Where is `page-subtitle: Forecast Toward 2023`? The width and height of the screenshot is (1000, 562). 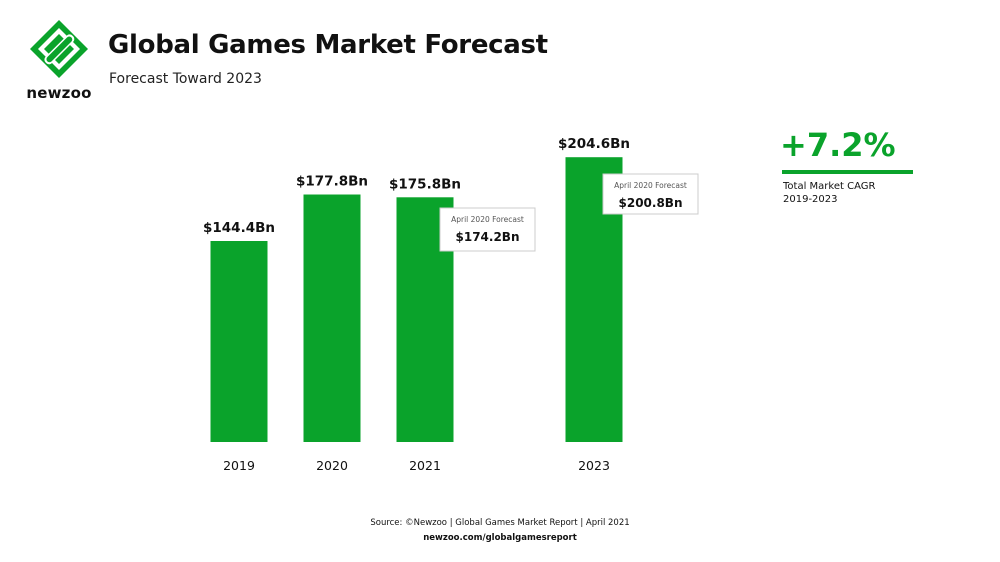 page-subtitle: Forecast Toward 2023 is located at coordinates (185, 79).